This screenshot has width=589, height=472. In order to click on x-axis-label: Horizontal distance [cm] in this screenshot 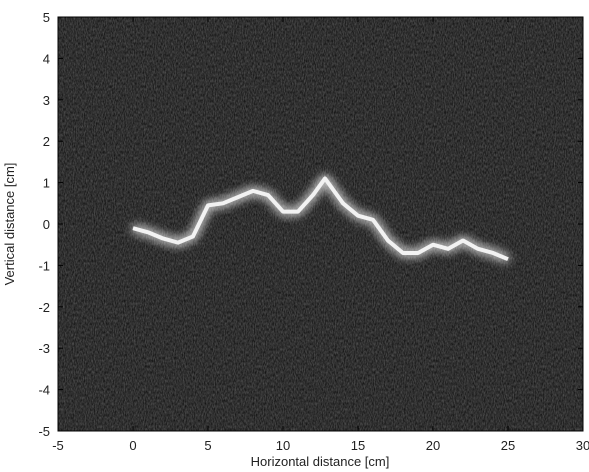, I will do `click(320, 461)`.